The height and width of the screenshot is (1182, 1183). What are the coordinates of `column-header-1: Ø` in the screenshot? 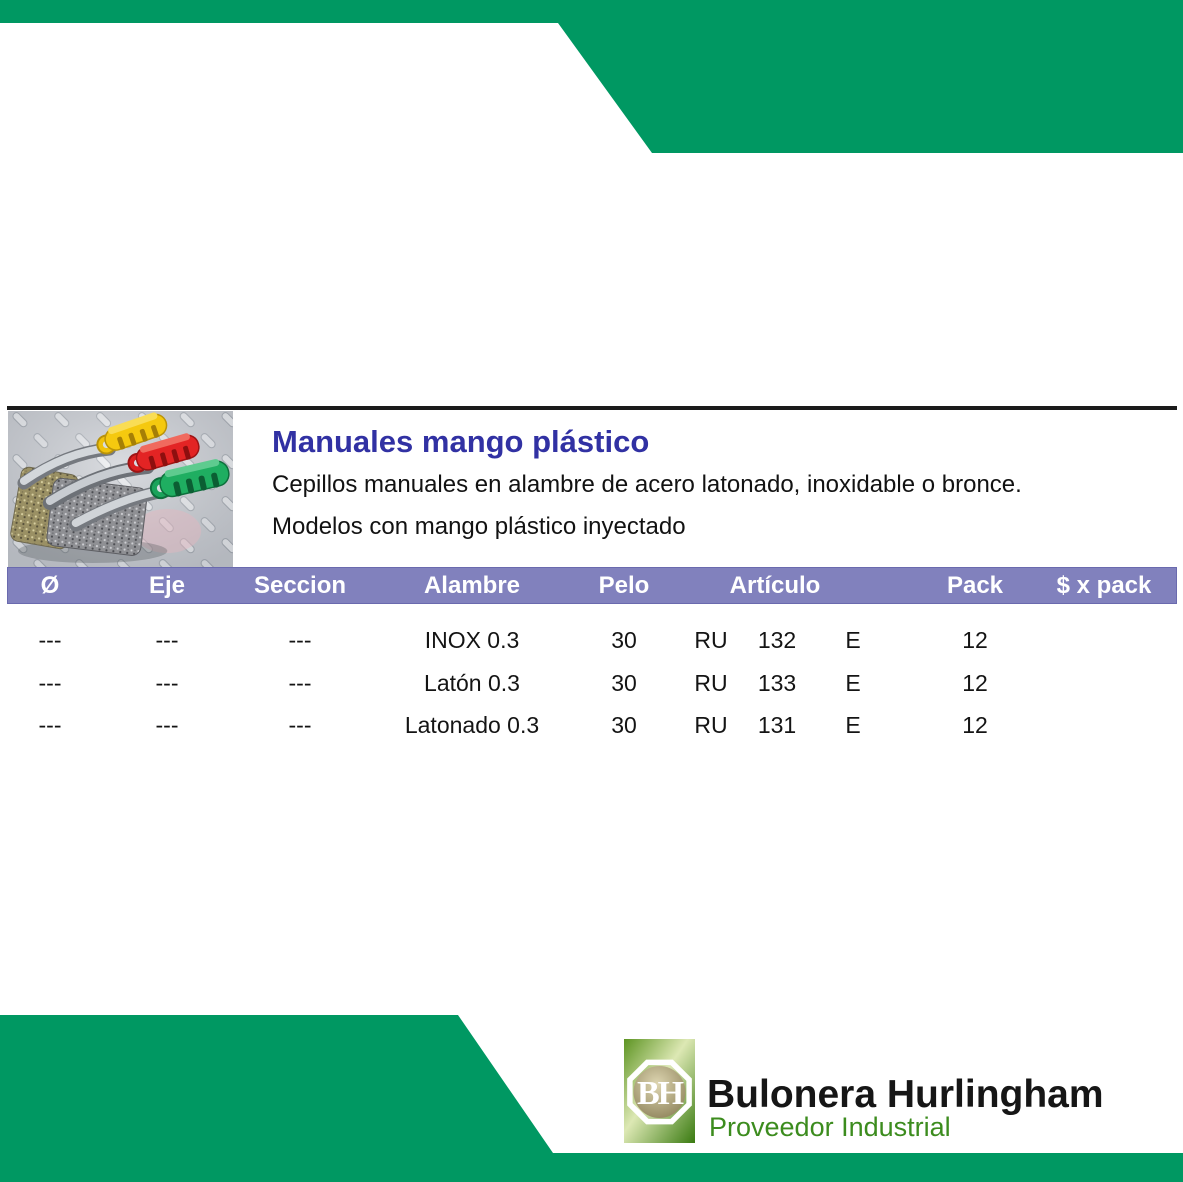 It's located at (50, 585).